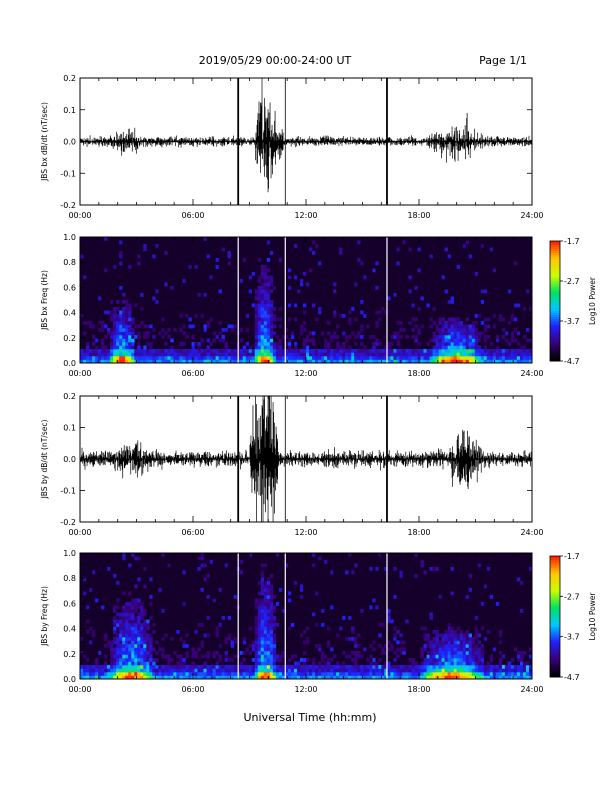 The image size is (612, 796). I want to click on waveform-plot, so click(306, 135).